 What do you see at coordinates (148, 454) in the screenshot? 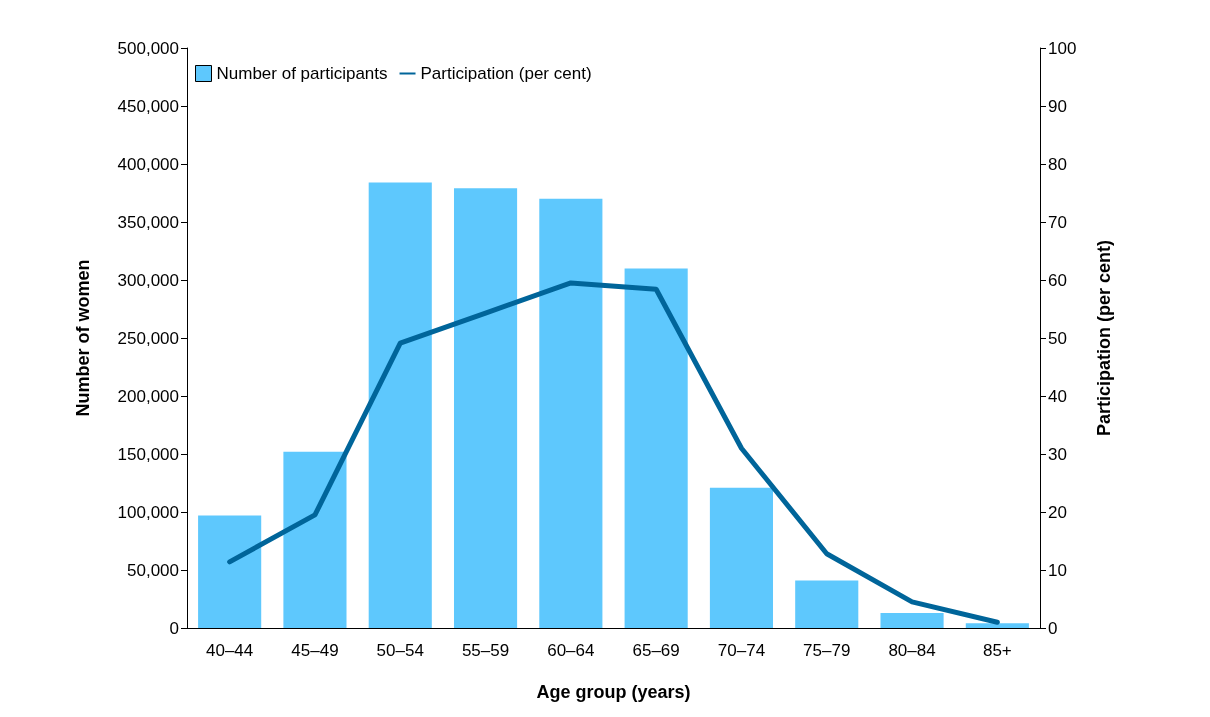
I see `y-tick-label: 150,000` at bounding box center [148, 454].